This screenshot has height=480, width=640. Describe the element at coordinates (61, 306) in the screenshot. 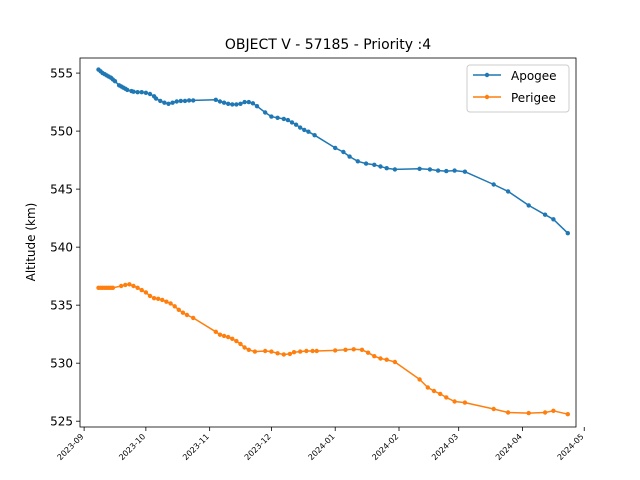

I see `y-tick-label: 535` at that location.